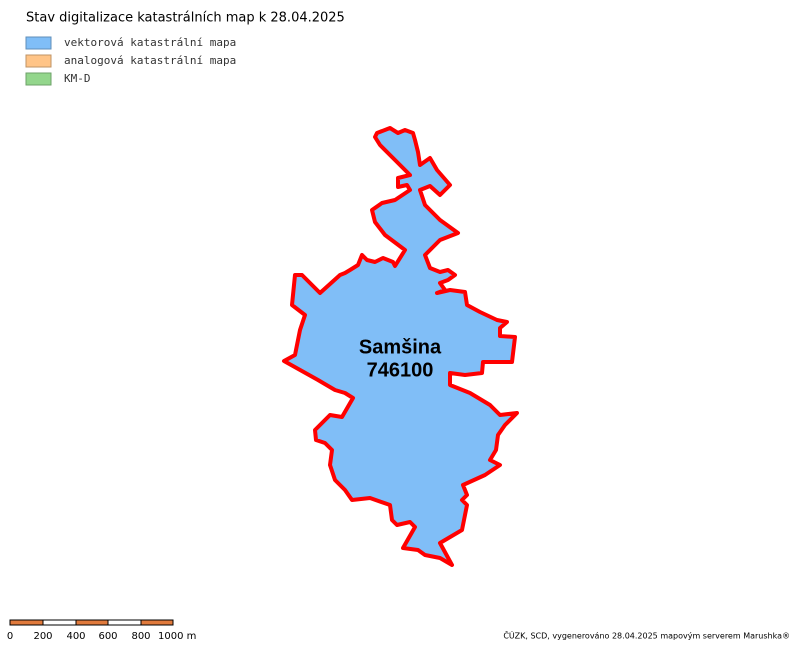  I want to click on scale-bar, so click(91, 622).